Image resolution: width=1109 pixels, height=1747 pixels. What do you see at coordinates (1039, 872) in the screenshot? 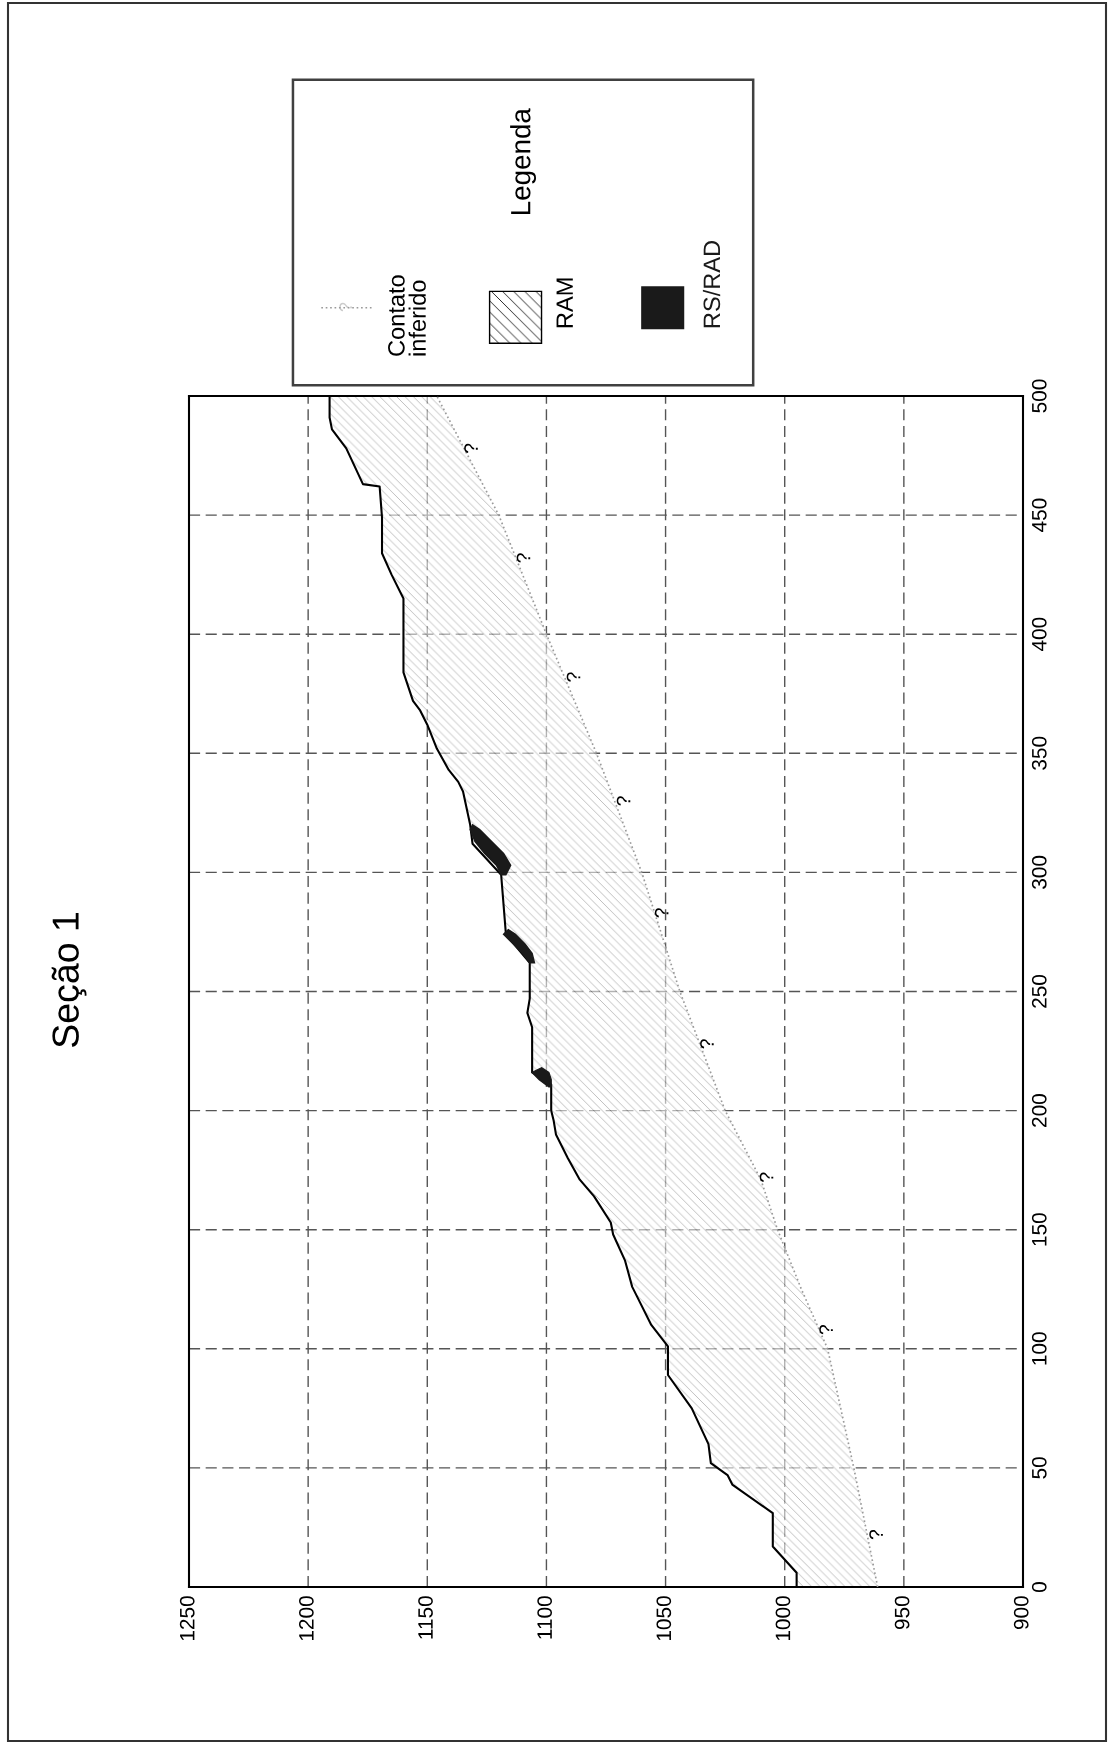
I see `y-tick-label: 300` at bounding box center [1039, 872].